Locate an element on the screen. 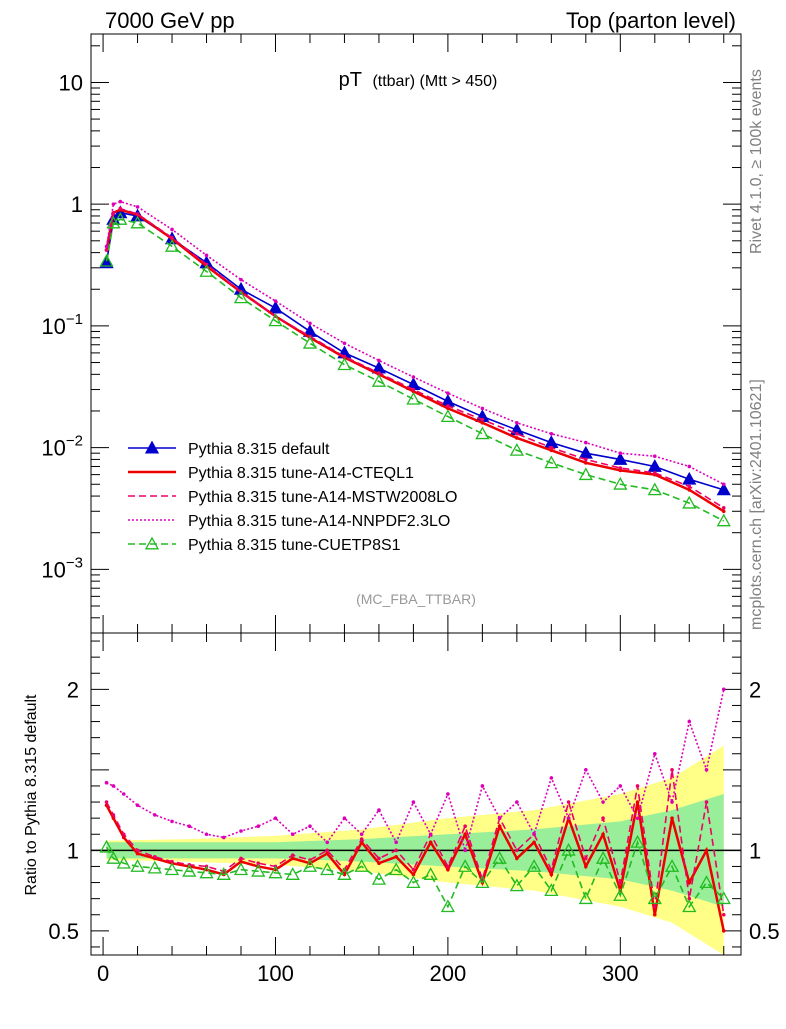  legend-item: Pythia 8.315 tune-A14-NNPDF2.3LO is located at coordinates (289, 521).